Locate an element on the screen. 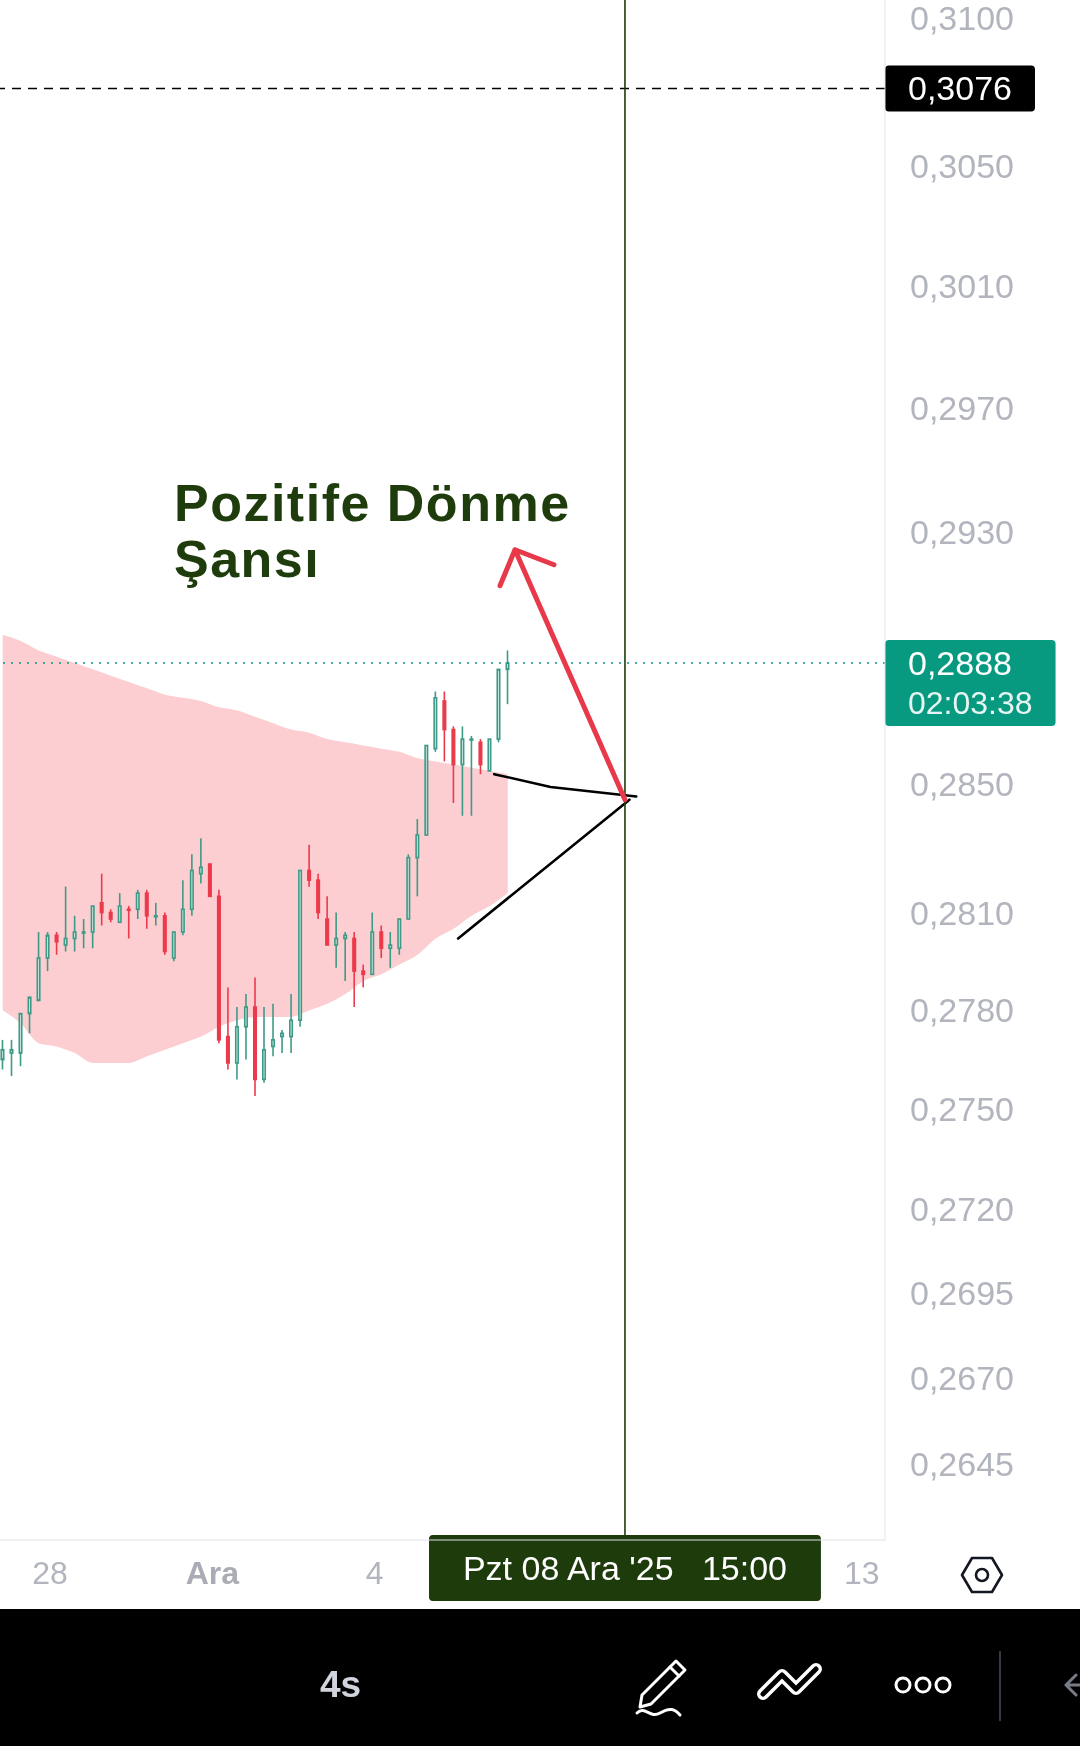  ref-line-label: Pzt 08 Ara '25 15:00 is located at coordinates (624, 1568).